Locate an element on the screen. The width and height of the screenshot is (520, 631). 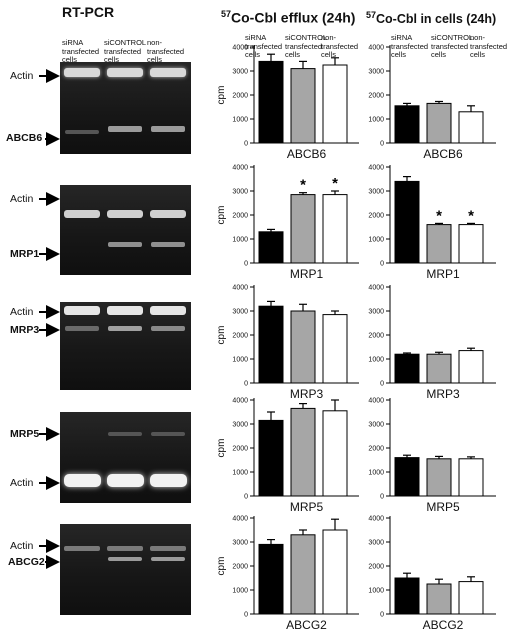
rtpcr-header: RT-PCR is located at coordinates (88, 12).